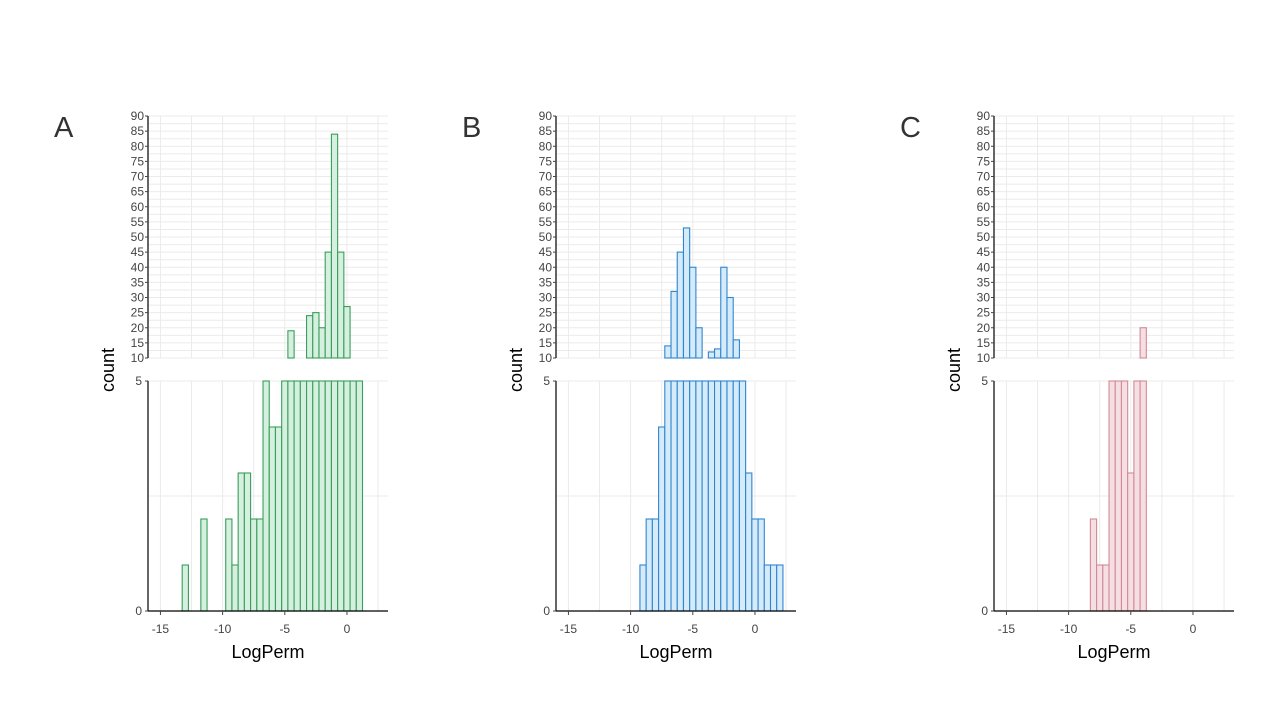 The image size is (1280, 720). Describe the element at coordinates (471, 128) in the screenshot. I see `panel-label: B` at that location.